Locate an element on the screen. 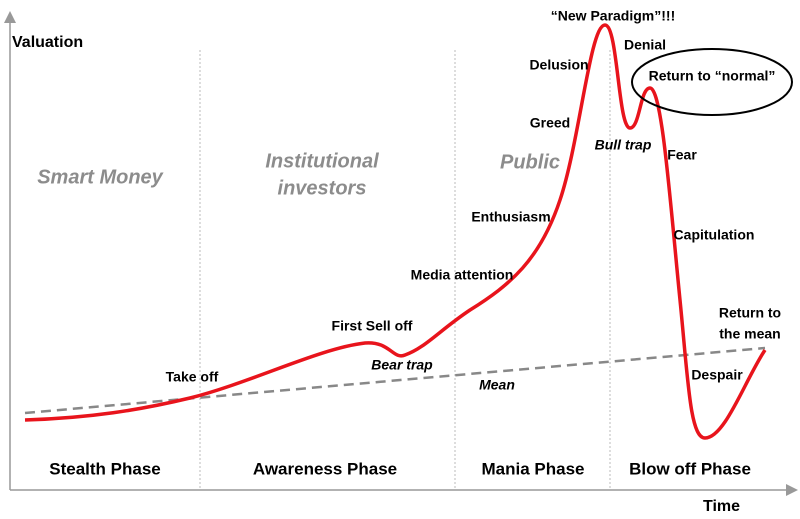  annotation: First Sell off is located at coordinates (372, 326).